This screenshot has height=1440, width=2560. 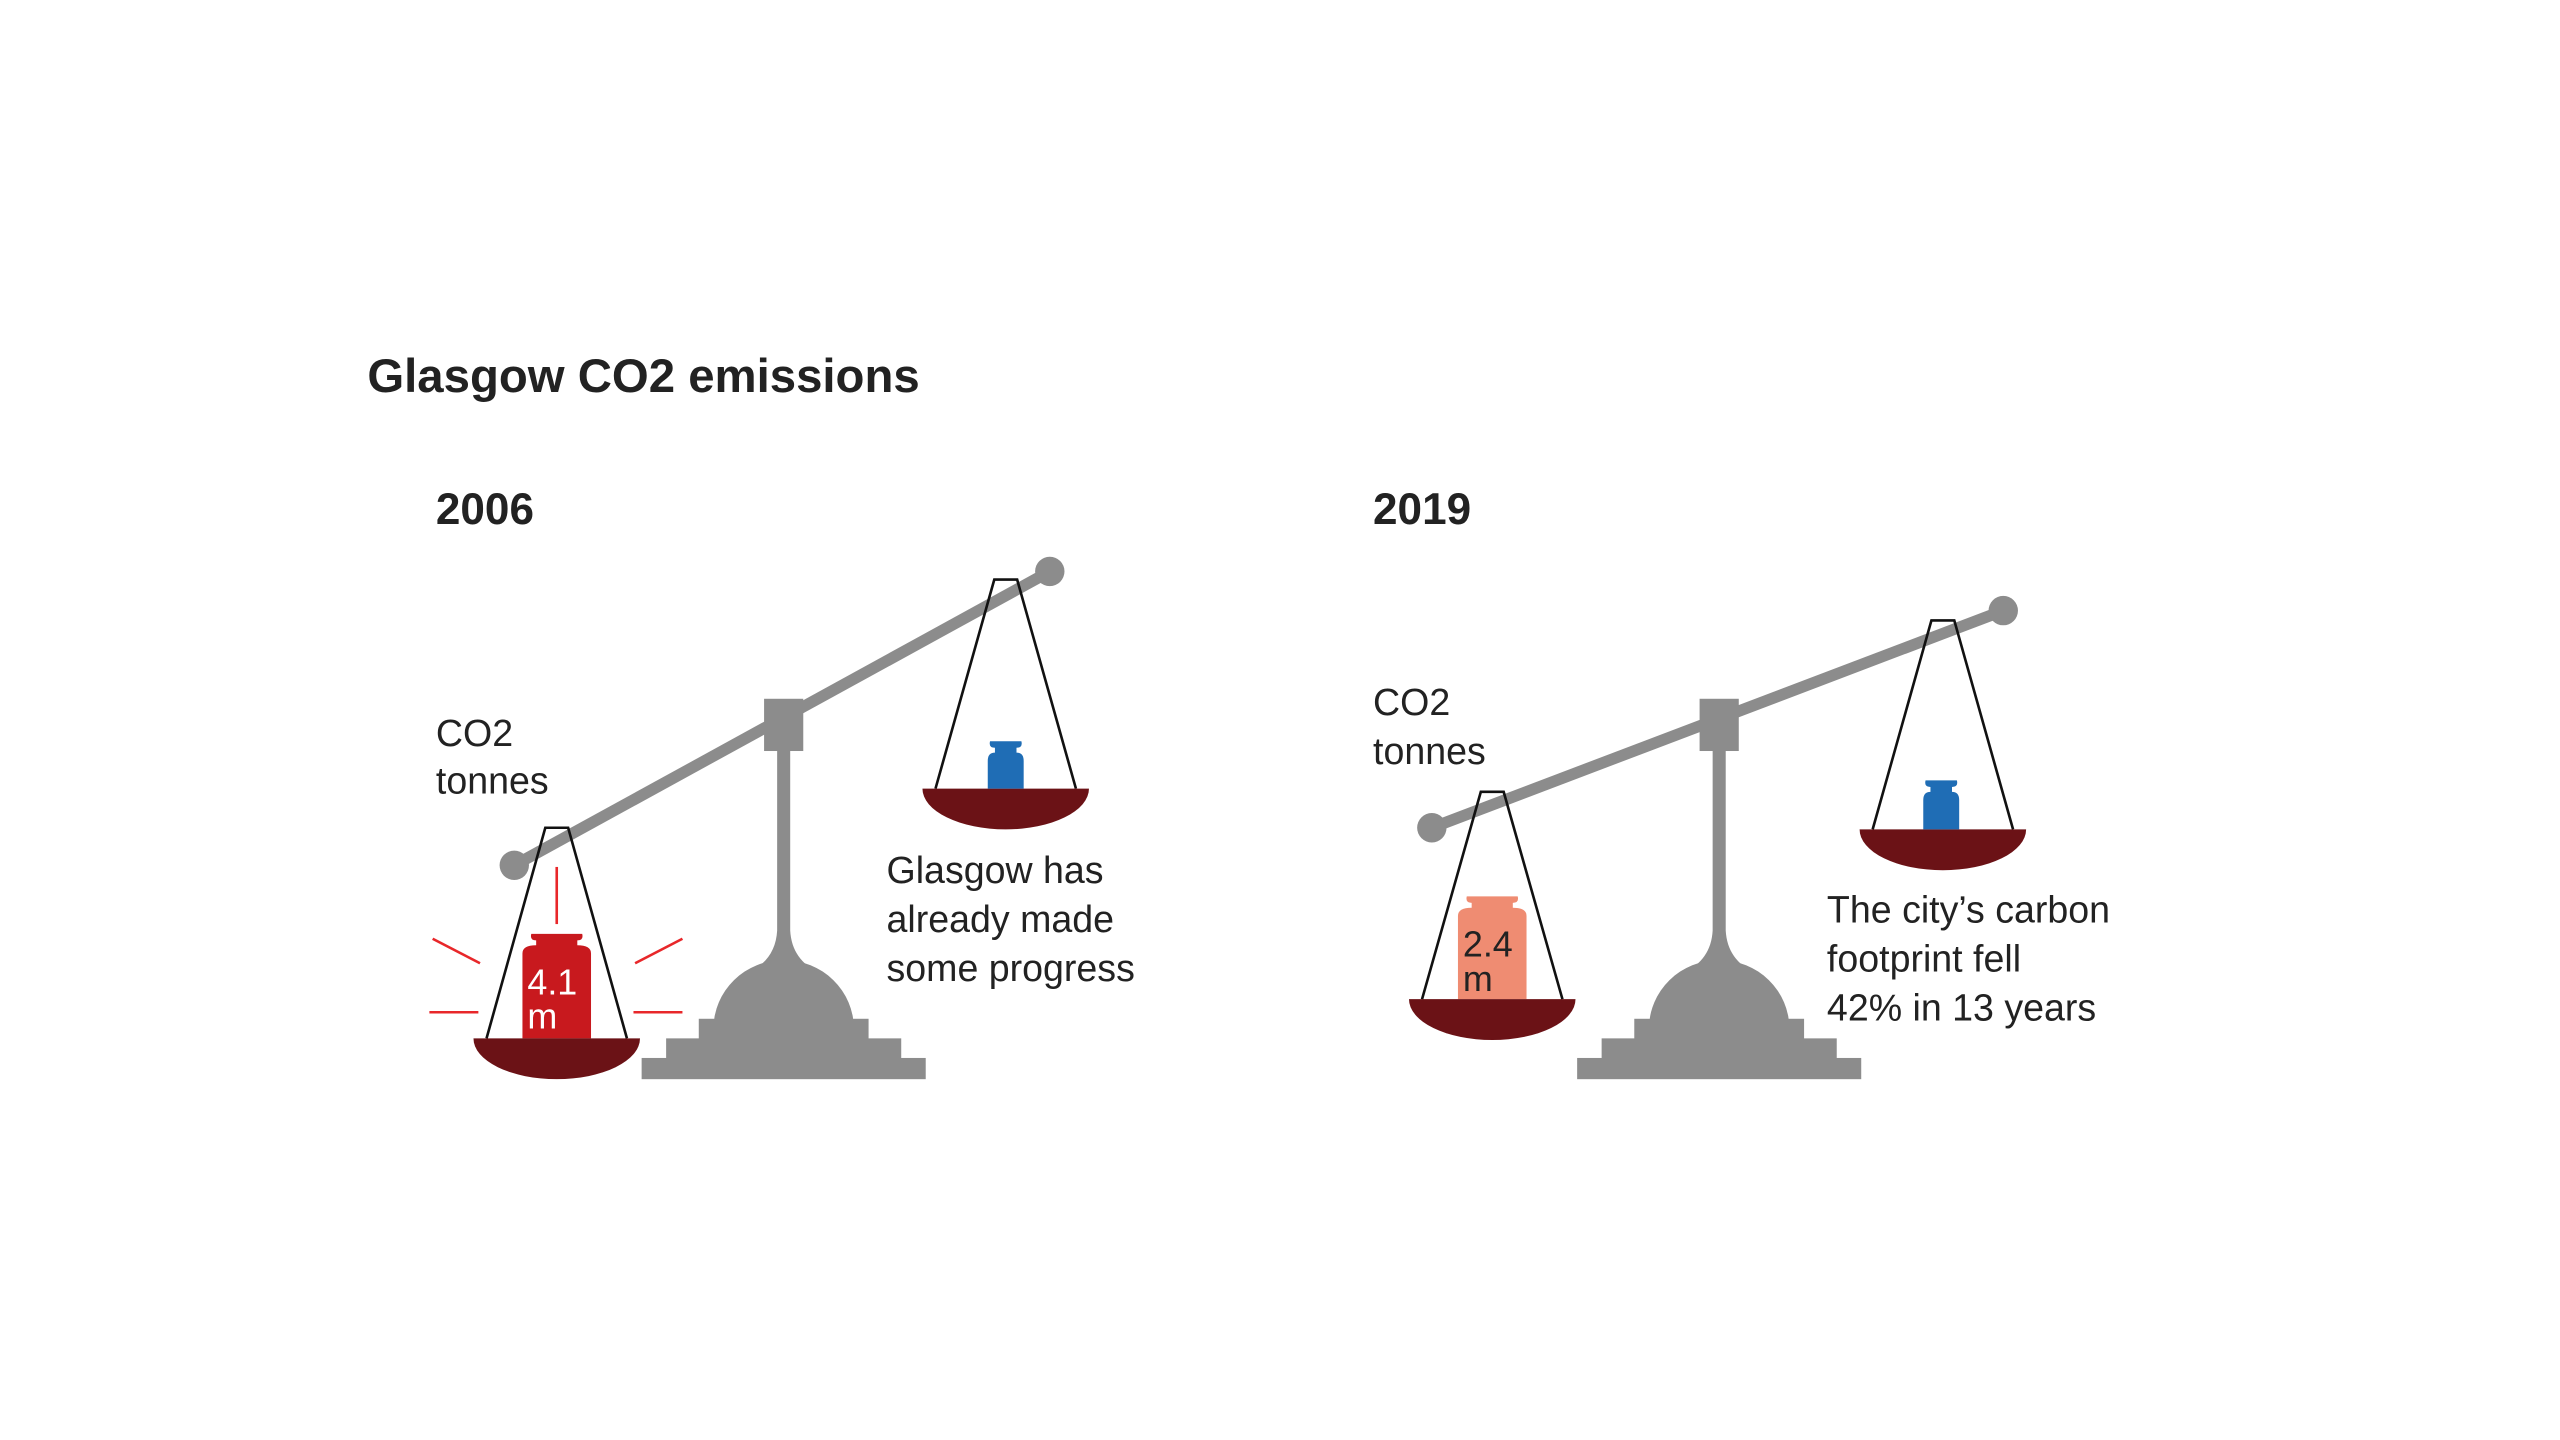 What do you see at coordinates (1001, 919) in the screenshot?
I see `caption: already made` at bounding box center [1001, 919].